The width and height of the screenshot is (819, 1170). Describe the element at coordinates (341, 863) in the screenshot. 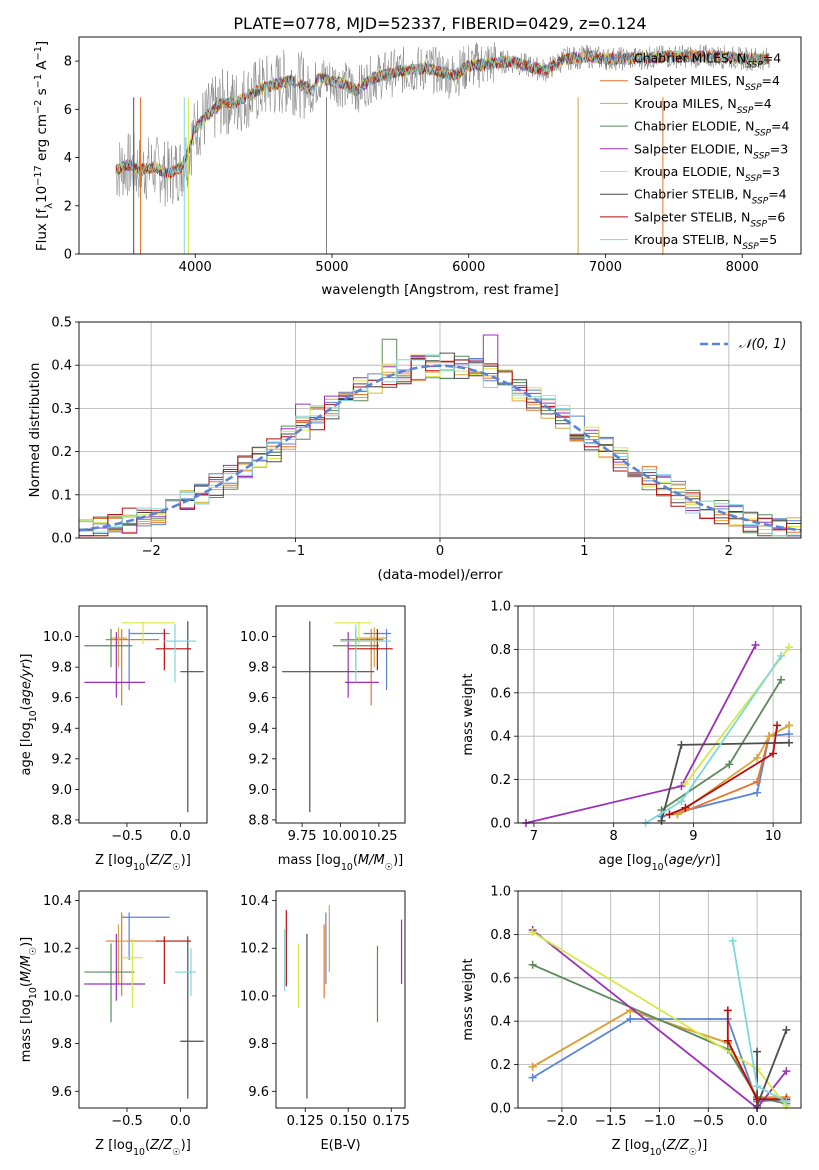

I see `x-axis-label: mass [log10(M/M☉)]` at that location.